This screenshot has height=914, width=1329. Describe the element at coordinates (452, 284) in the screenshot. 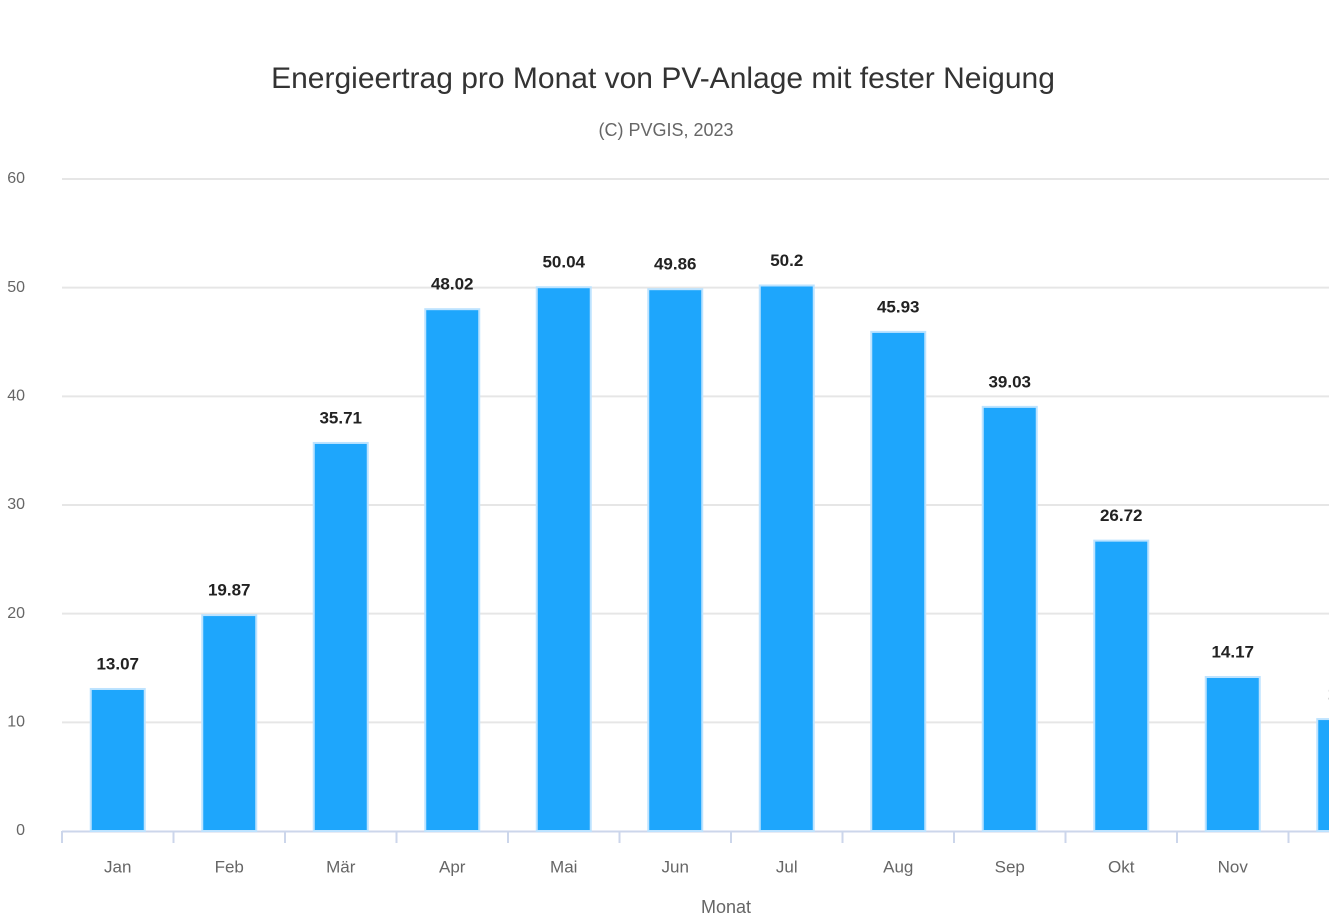

I see `value-label: 48.02` at that location.